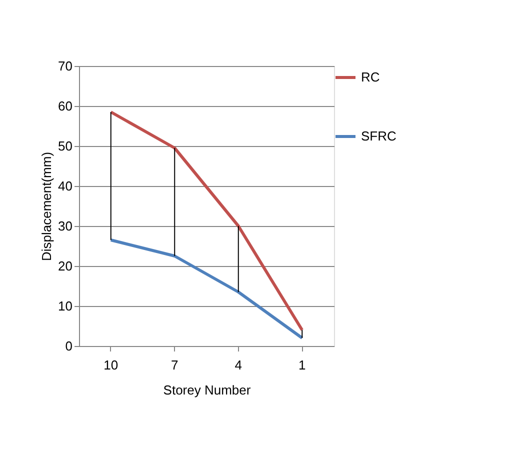 Image resolution: width=519 pixels, height=462 pixels. I want to click on y-tick-label: 50, so click(65, 146).